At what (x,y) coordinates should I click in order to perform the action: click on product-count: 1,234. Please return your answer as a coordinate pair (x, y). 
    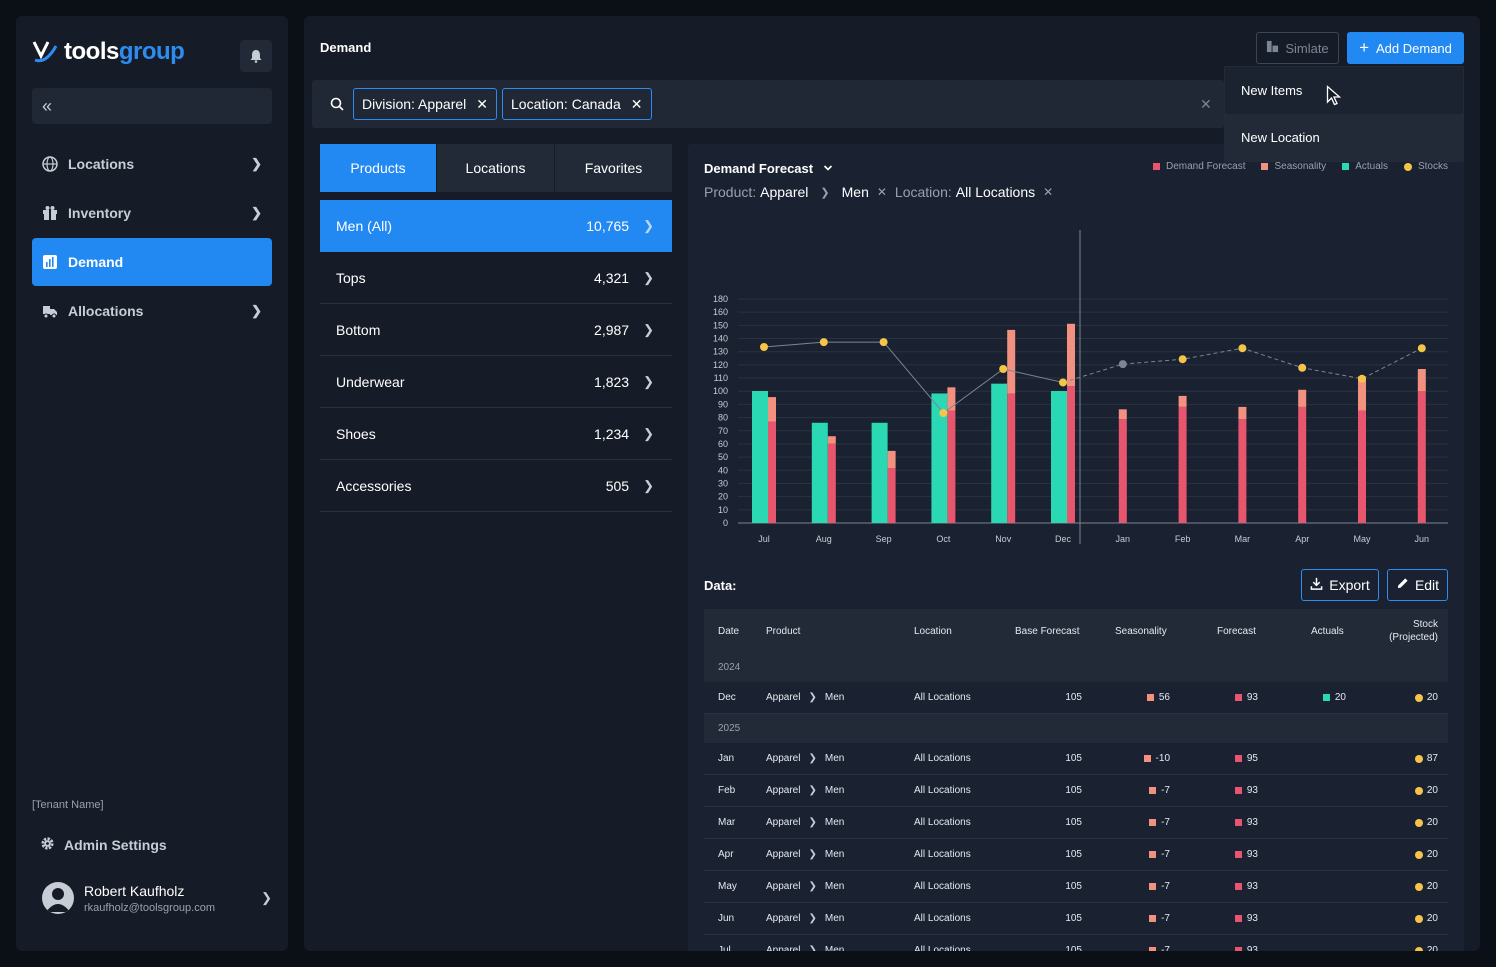
    Looking at the image, I should click on (612, 433).